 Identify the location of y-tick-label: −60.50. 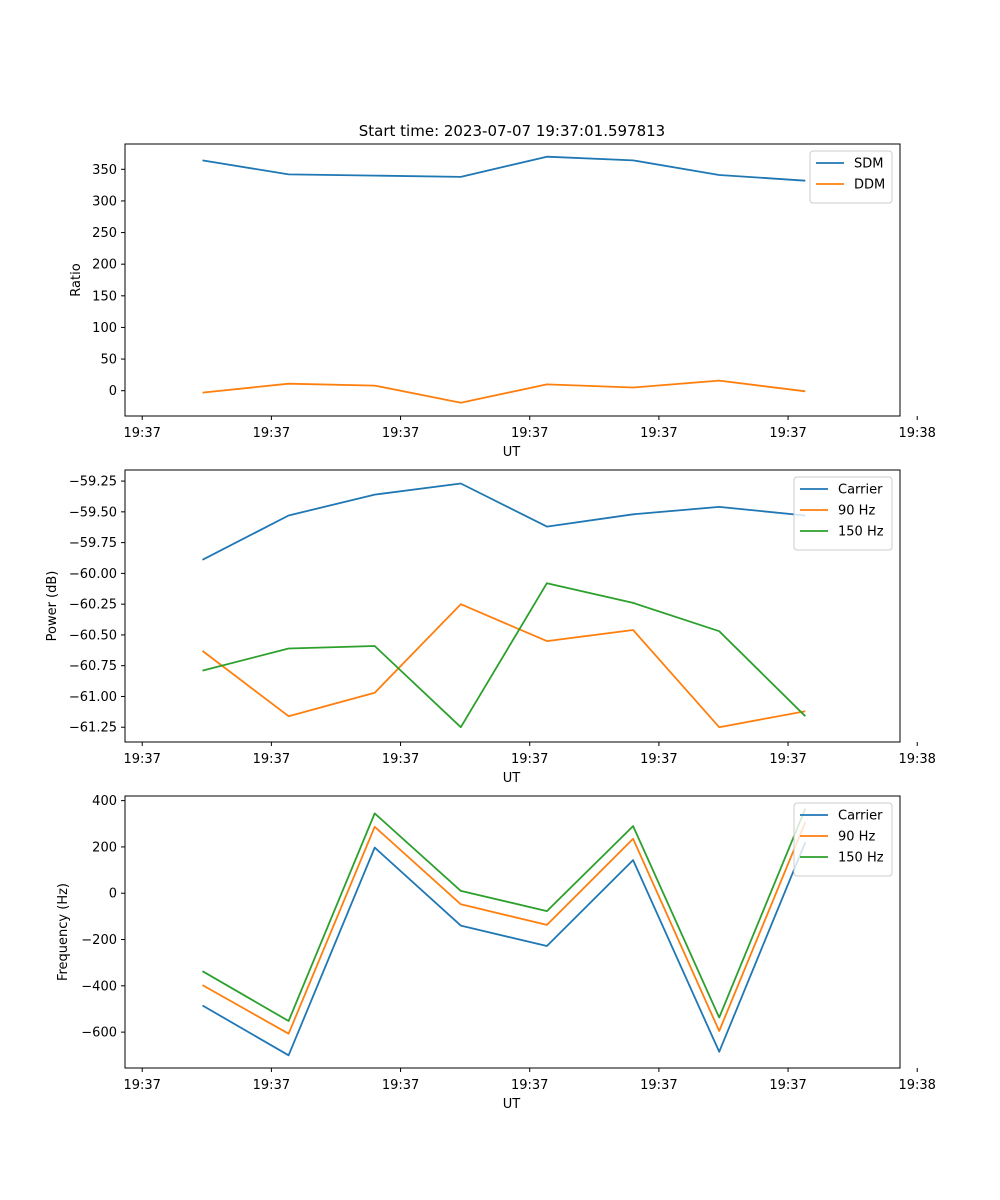
(93, 635).